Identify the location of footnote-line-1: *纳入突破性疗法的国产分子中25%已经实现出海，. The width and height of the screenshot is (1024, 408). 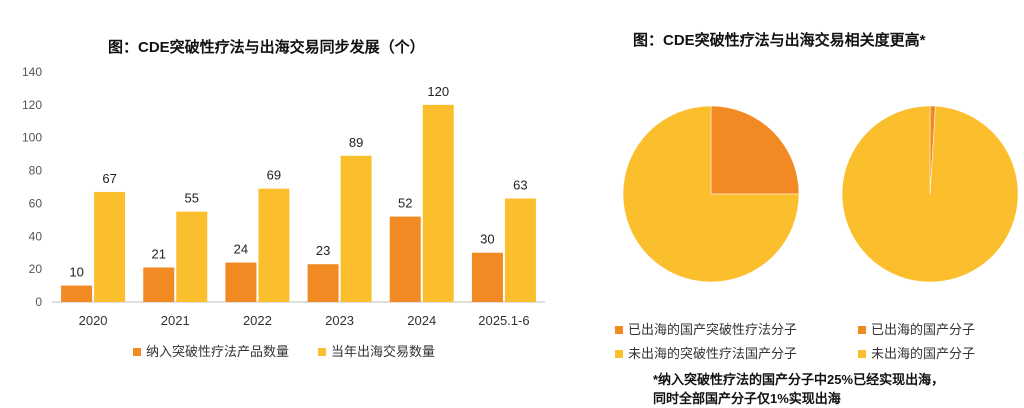
(799, 379).